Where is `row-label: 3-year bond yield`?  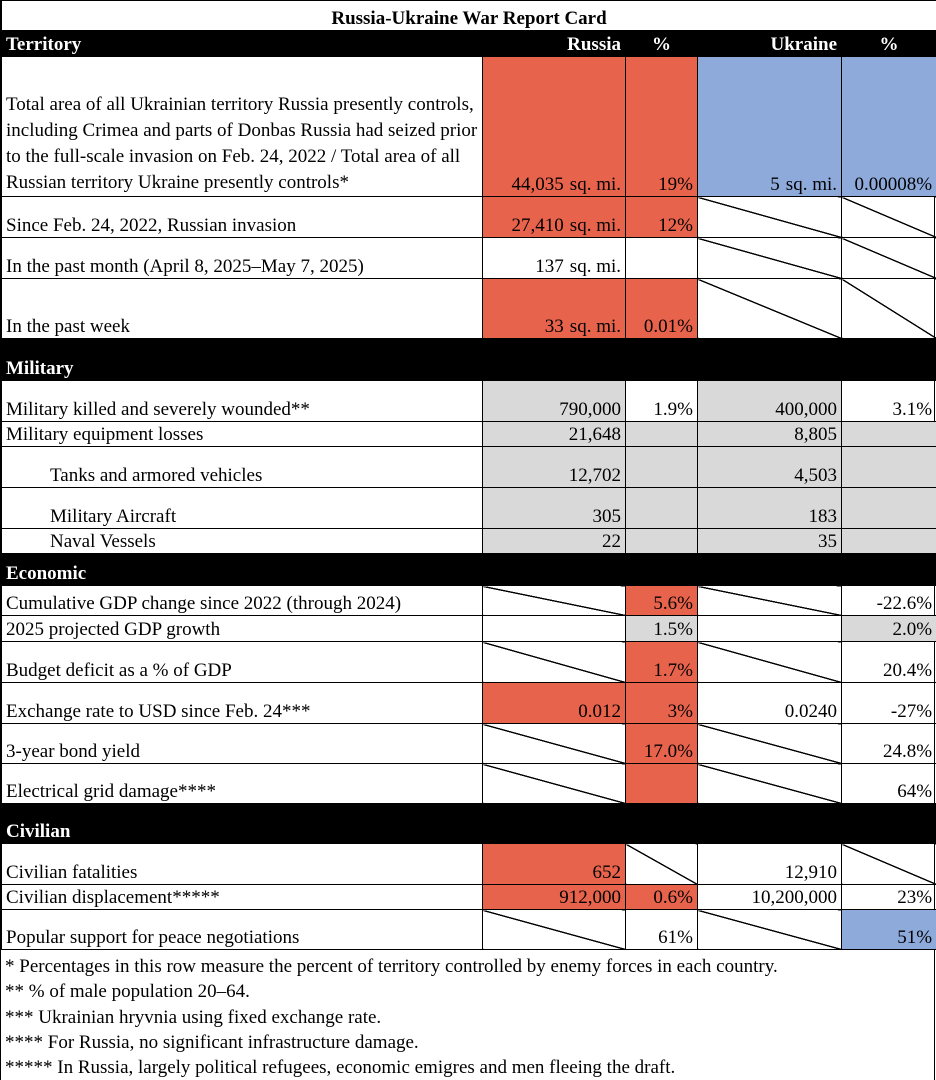
row-label: 3-year bond yield is located at coordinates (242, 743).